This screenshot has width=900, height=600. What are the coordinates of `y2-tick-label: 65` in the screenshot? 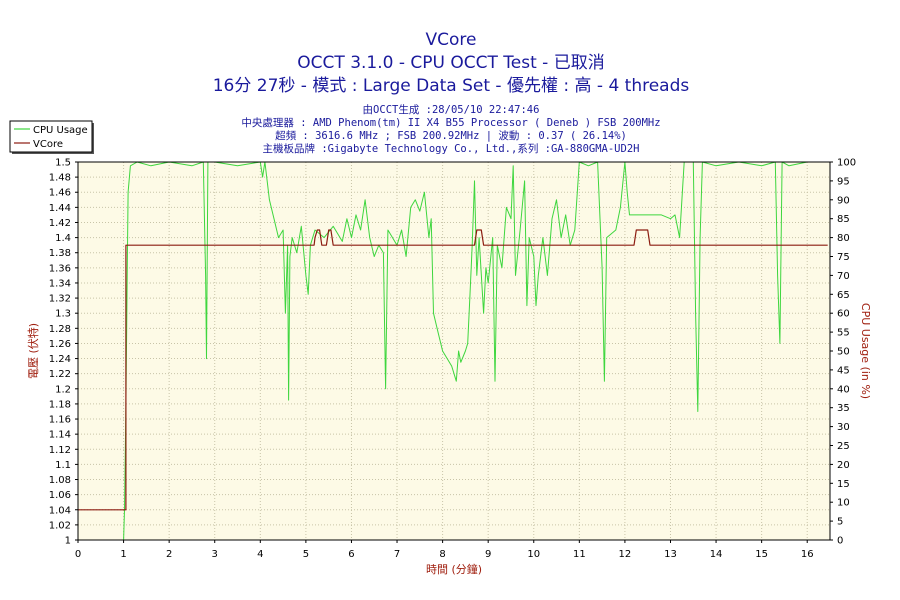 It's located at (843, 295).